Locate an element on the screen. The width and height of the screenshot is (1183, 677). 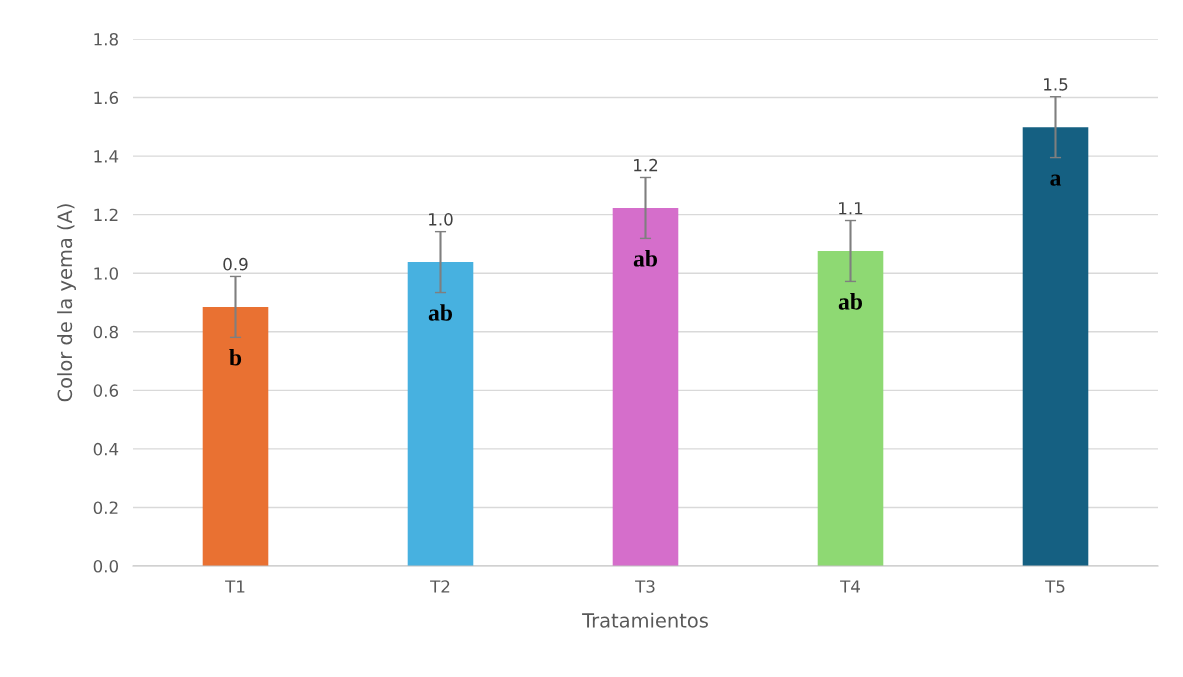
y-tick-label: 1.4 is located at coordinates (106, 156).